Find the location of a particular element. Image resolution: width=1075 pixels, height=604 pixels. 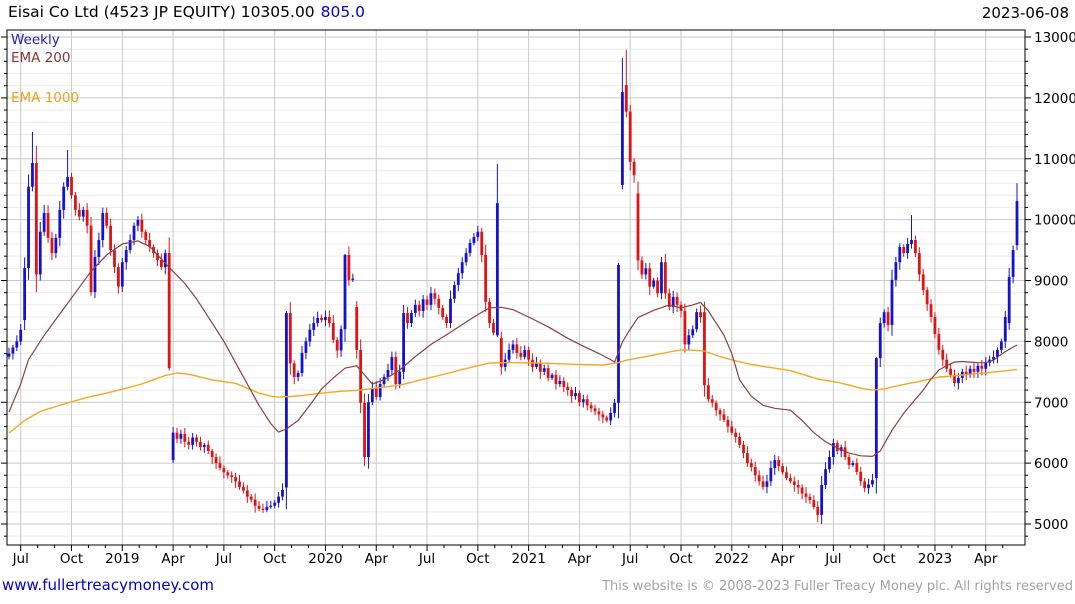

legend-ema-200: EMA 200 is located at coordinates (41, 58).